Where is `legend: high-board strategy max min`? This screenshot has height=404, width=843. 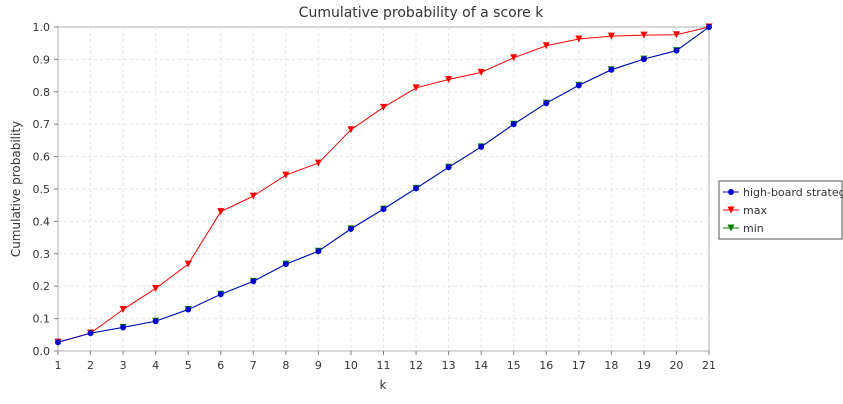 legend: high-board strategy max min is located at coordinates (780, 210).